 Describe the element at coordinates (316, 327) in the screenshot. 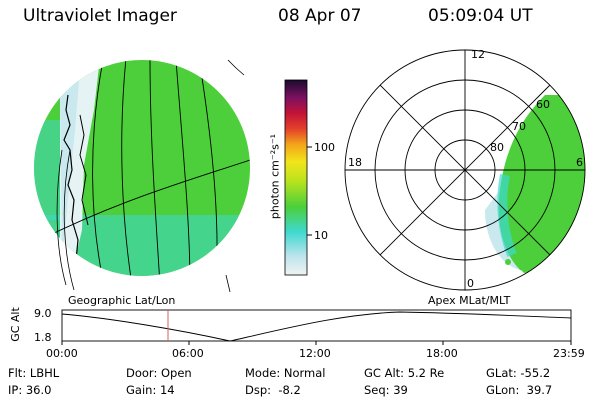

I see `timeline-plot` at that location.